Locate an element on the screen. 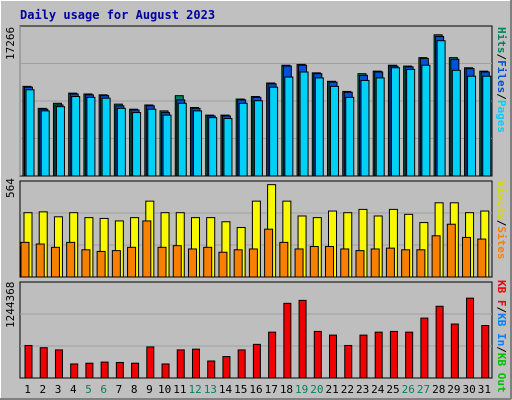 This screenshot has height=400, width=512. x-tick-label: 20 is located at coordinates (316, 389).